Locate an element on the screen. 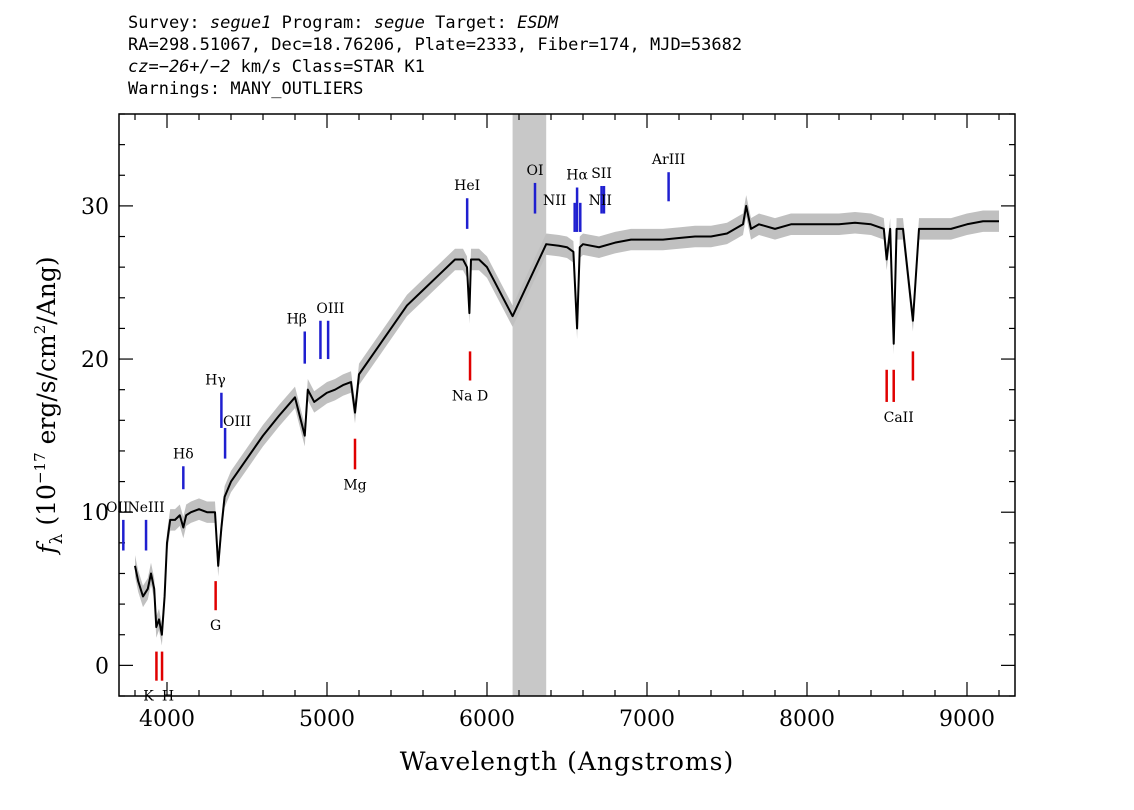  absorption-line-label: CaII is located at coordinates (899, 418).